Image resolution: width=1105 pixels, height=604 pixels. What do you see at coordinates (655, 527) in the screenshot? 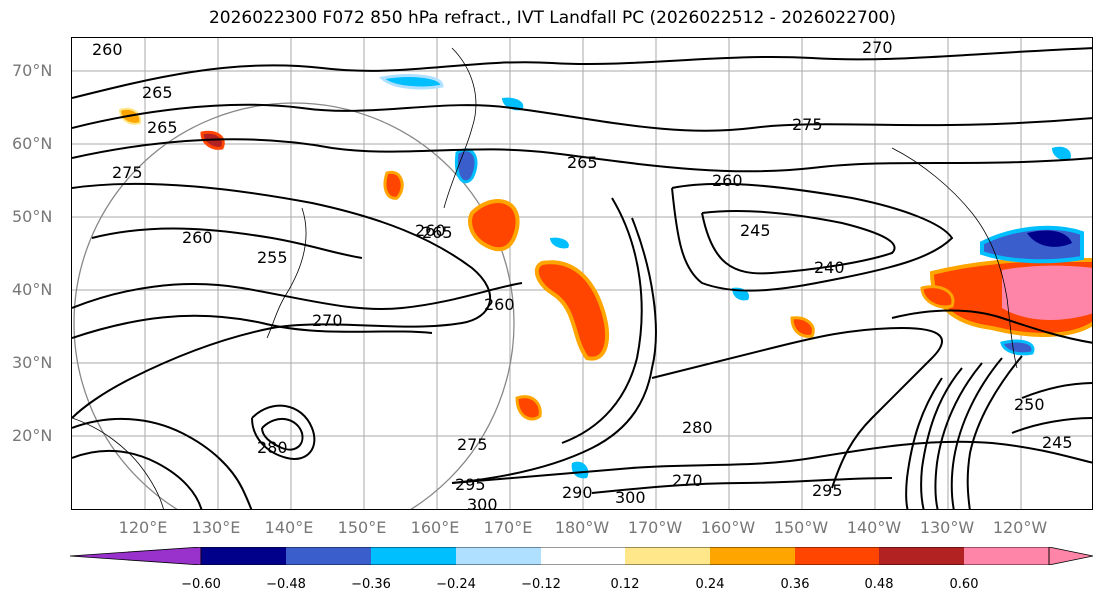
I see `lon-label-170w: 170°W` at bounding box center [655, 527].